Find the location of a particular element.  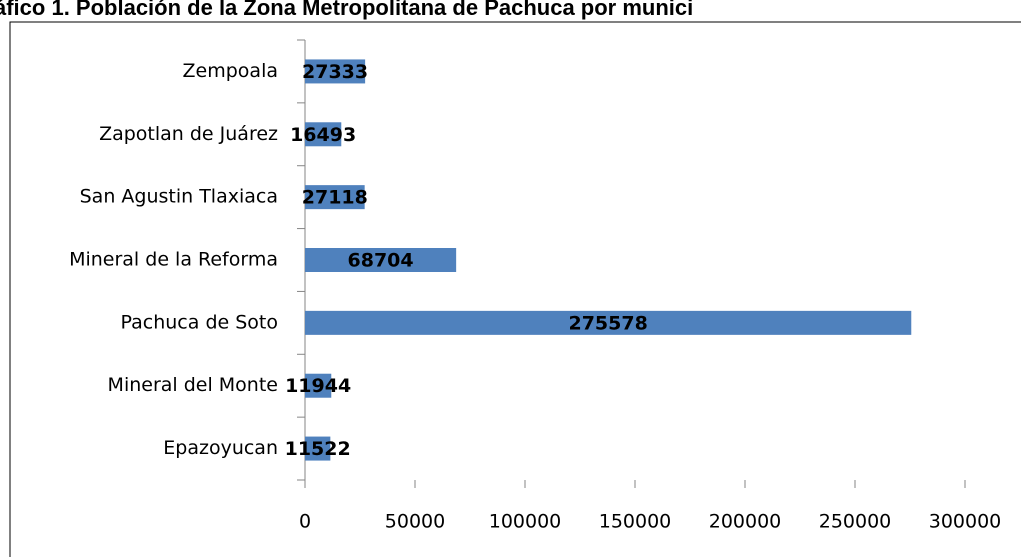

data-label: 68704 is located at coordinates (381, 261).